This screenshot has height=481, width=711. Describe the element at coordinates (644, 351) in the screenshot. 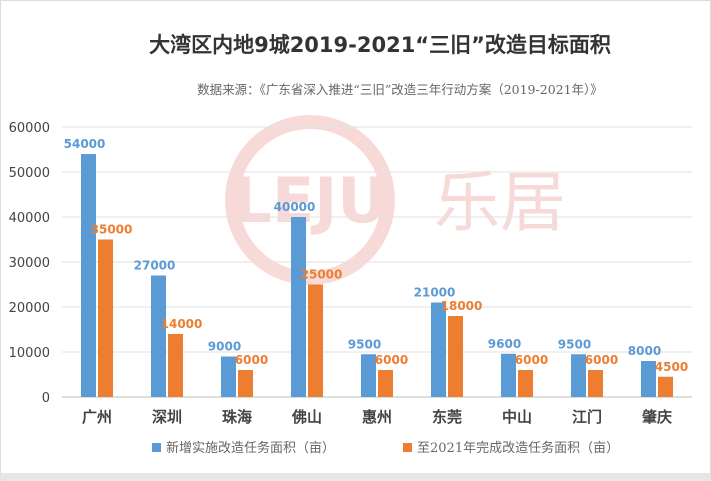

I see `data-label: 8000` at that location.